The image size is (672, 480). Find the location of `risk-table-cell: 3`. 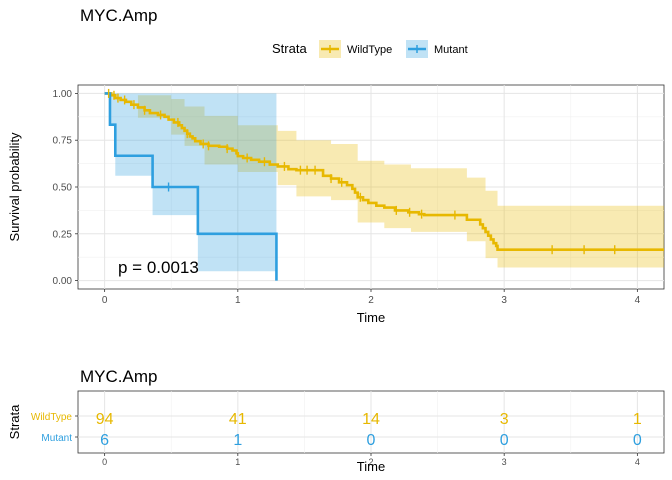

risk-table-cell: 3 is located at coordinates (504, 419).